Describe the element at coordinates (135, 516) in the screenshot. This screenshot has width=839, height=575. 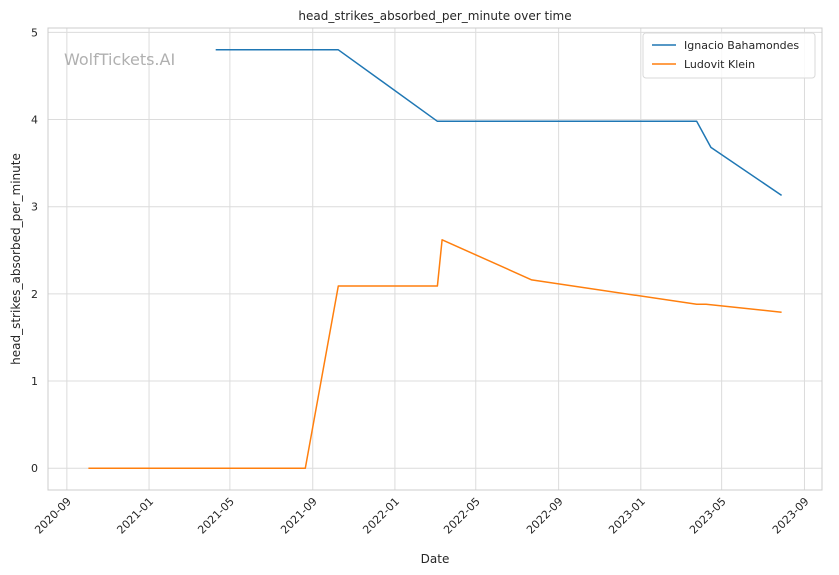
I see `x-tick-label: 2021-01` at that location.